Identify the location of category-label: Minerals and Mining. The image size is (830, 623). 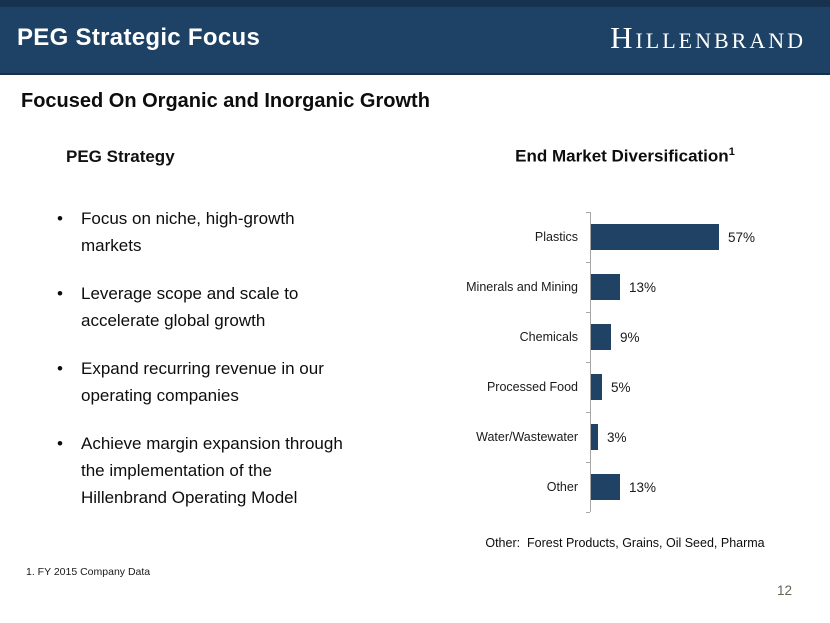
(522, 287).